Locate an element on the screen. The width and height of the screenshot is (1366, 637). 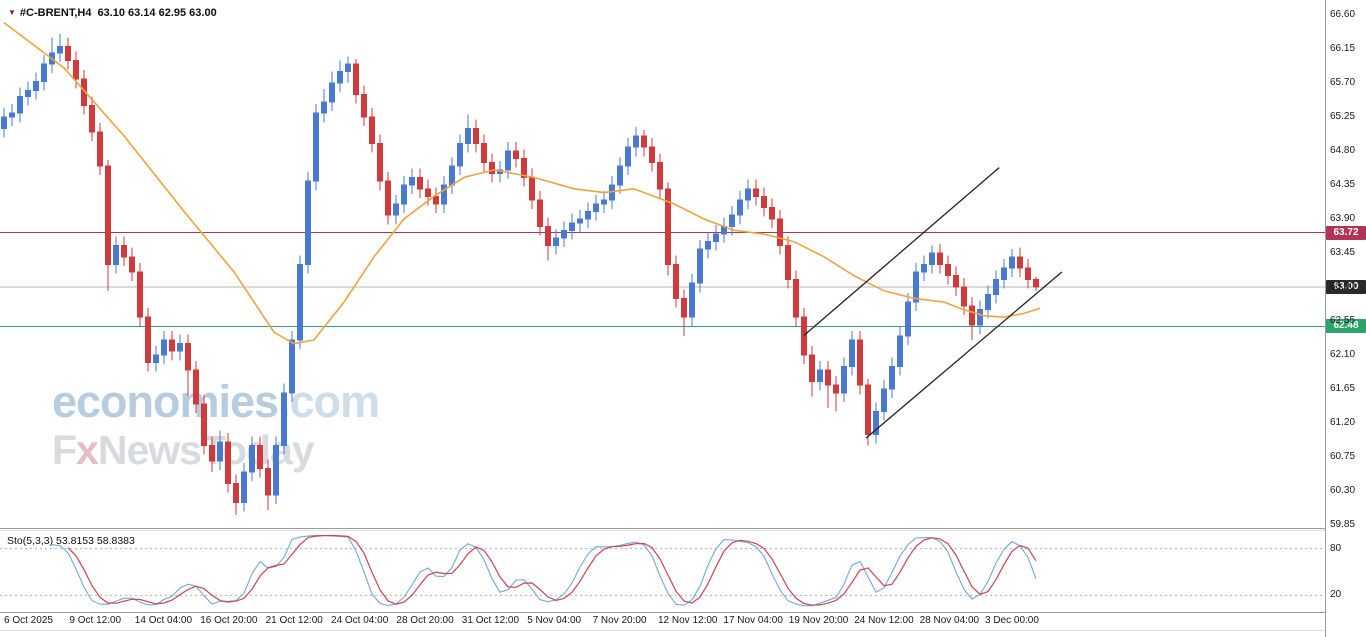
stochastic-indicator-chart is located at coordinates (662, 572).